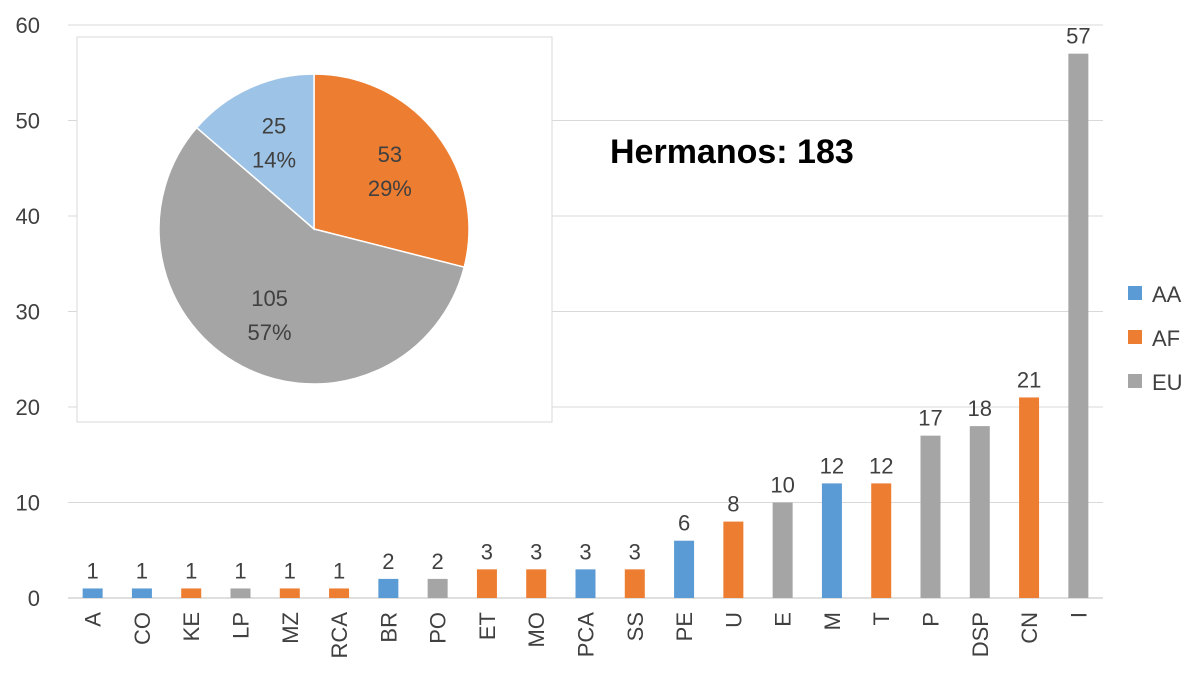  I want to click on total-annotation: Hermanos: 183, so click(732, 152).